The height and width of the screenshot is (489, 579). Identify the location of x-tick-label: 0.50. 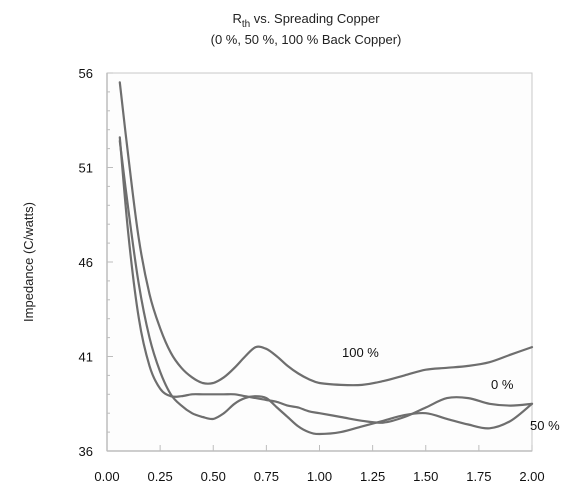
(213, 476).